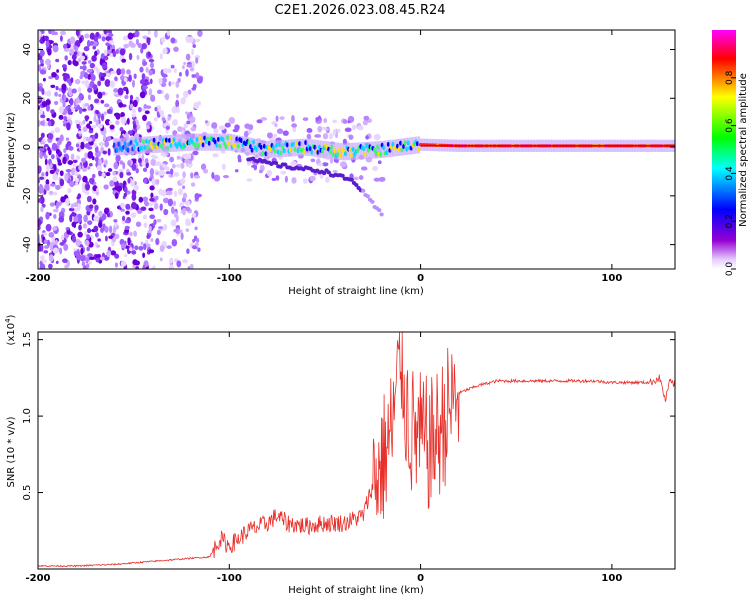 This screenshot has width=750, height=600. I want to click on snr-x-tick-label: 0, so click(420, 578).